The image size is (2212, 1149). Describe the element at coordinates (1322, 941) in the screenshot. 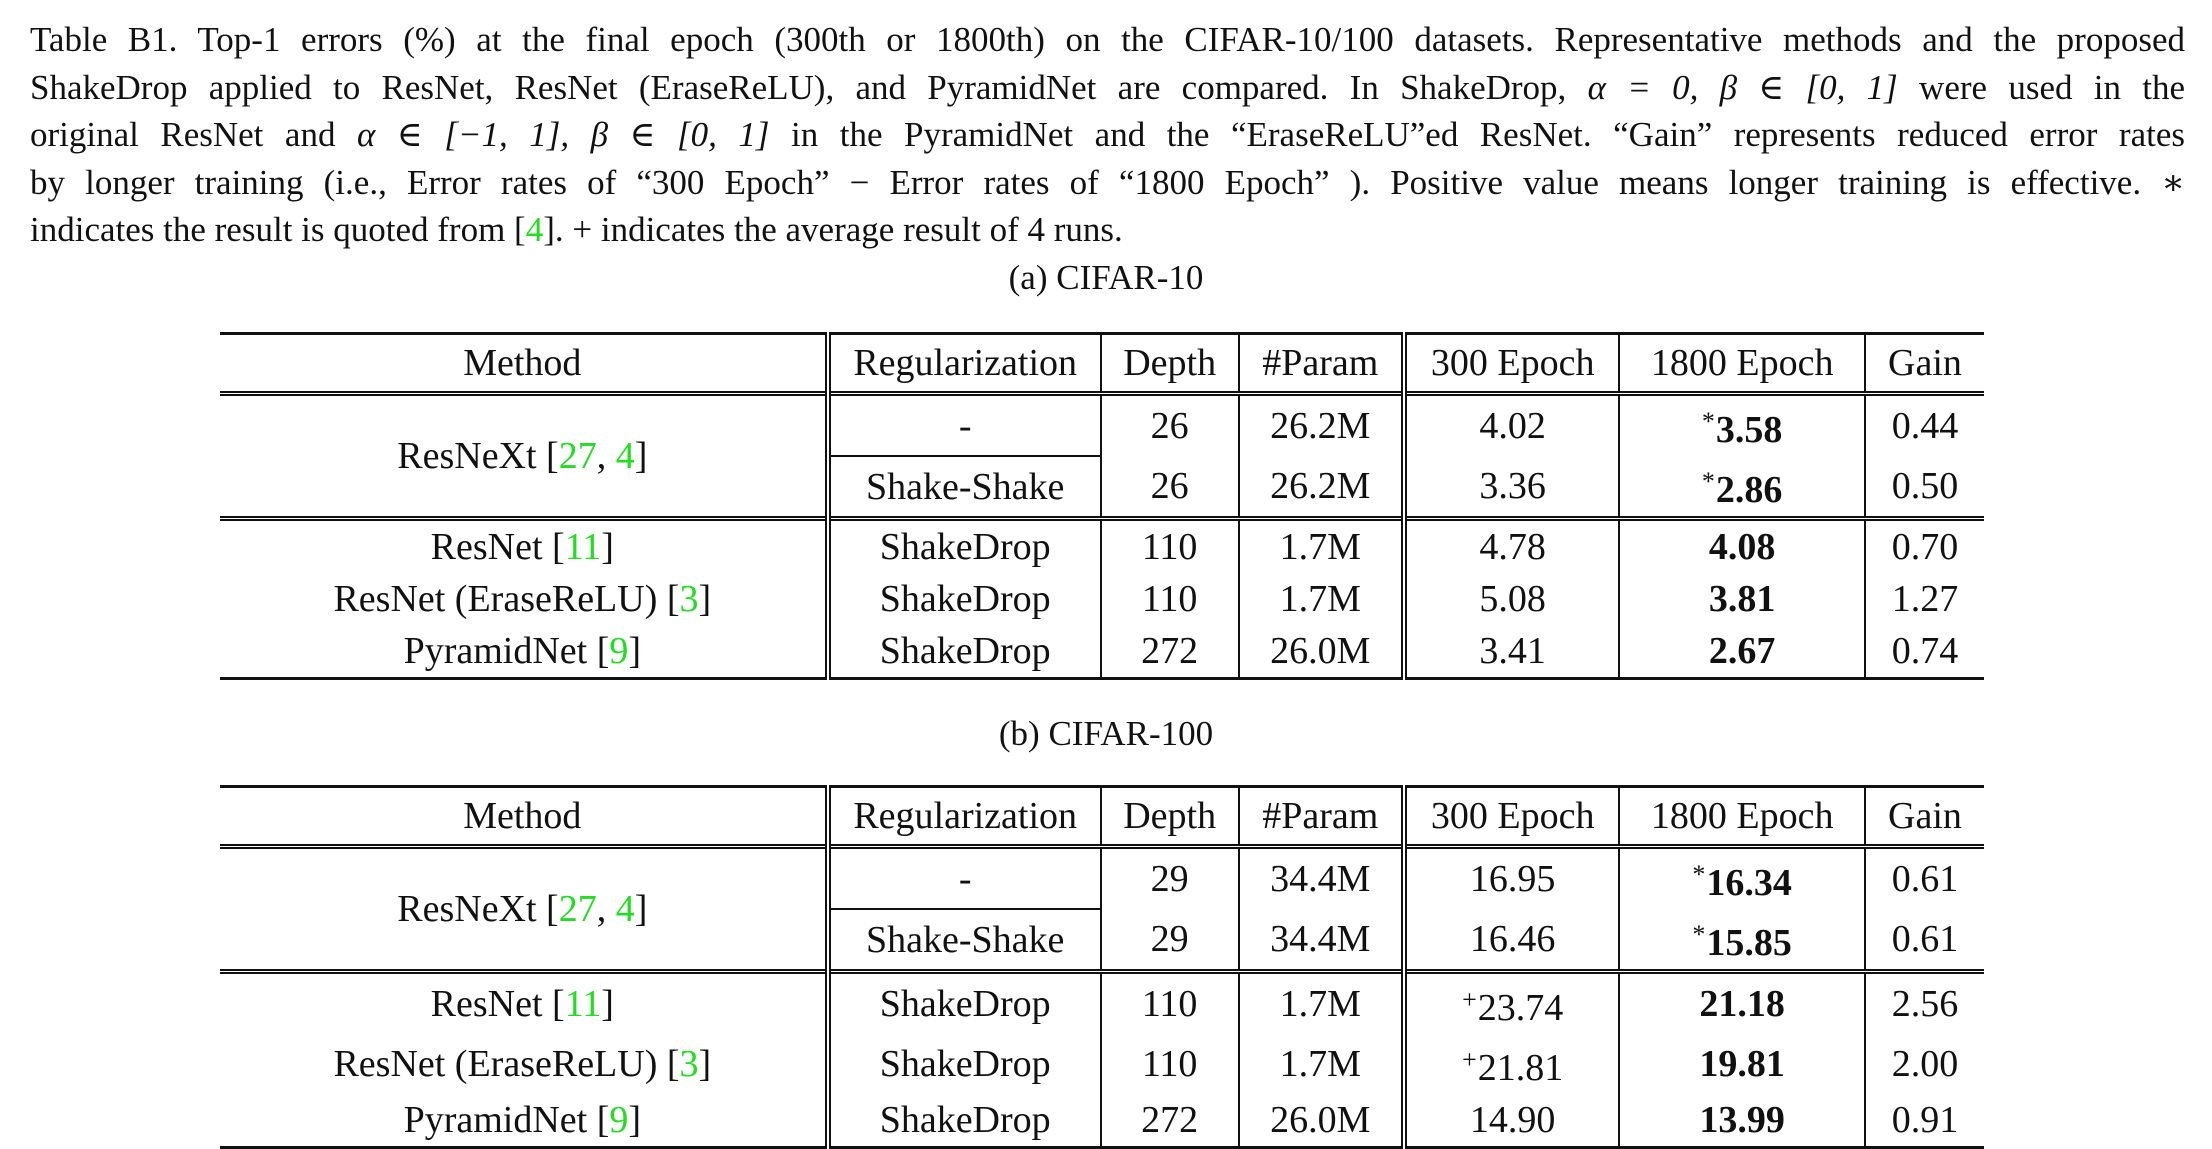

I see `param-cell: 34.4M` at that location.